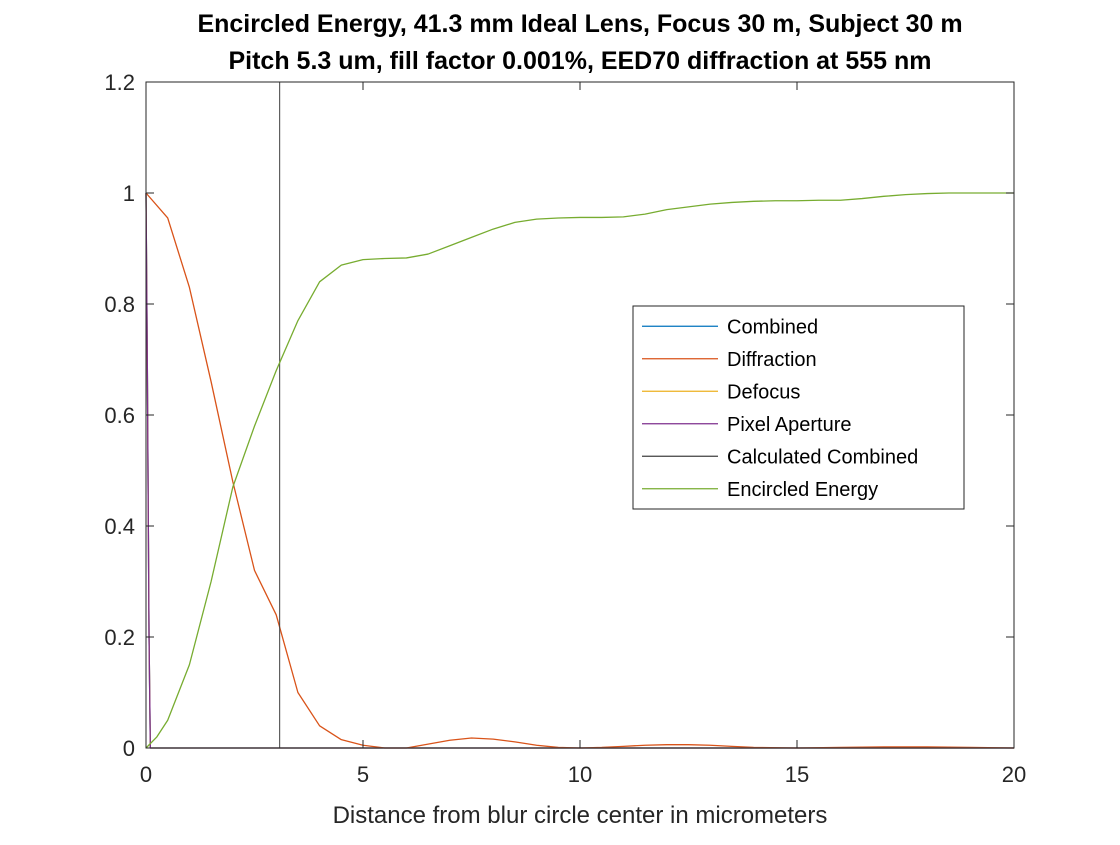 The image size is (1120, 845). What do you see at coordinates (119, 526) in the screenshot?
I see `y-tick-label: 0.4` at bounding box center [119, 526].